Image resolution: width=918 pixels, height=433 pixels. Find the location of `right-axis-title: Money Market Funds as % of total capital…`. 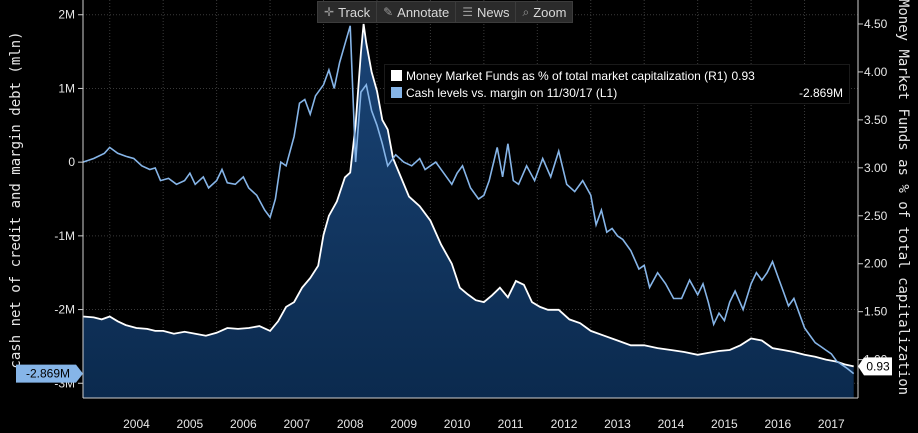

right-axis-title: Money Market Funds as % of total capital… is located at coordinates (903, 197).